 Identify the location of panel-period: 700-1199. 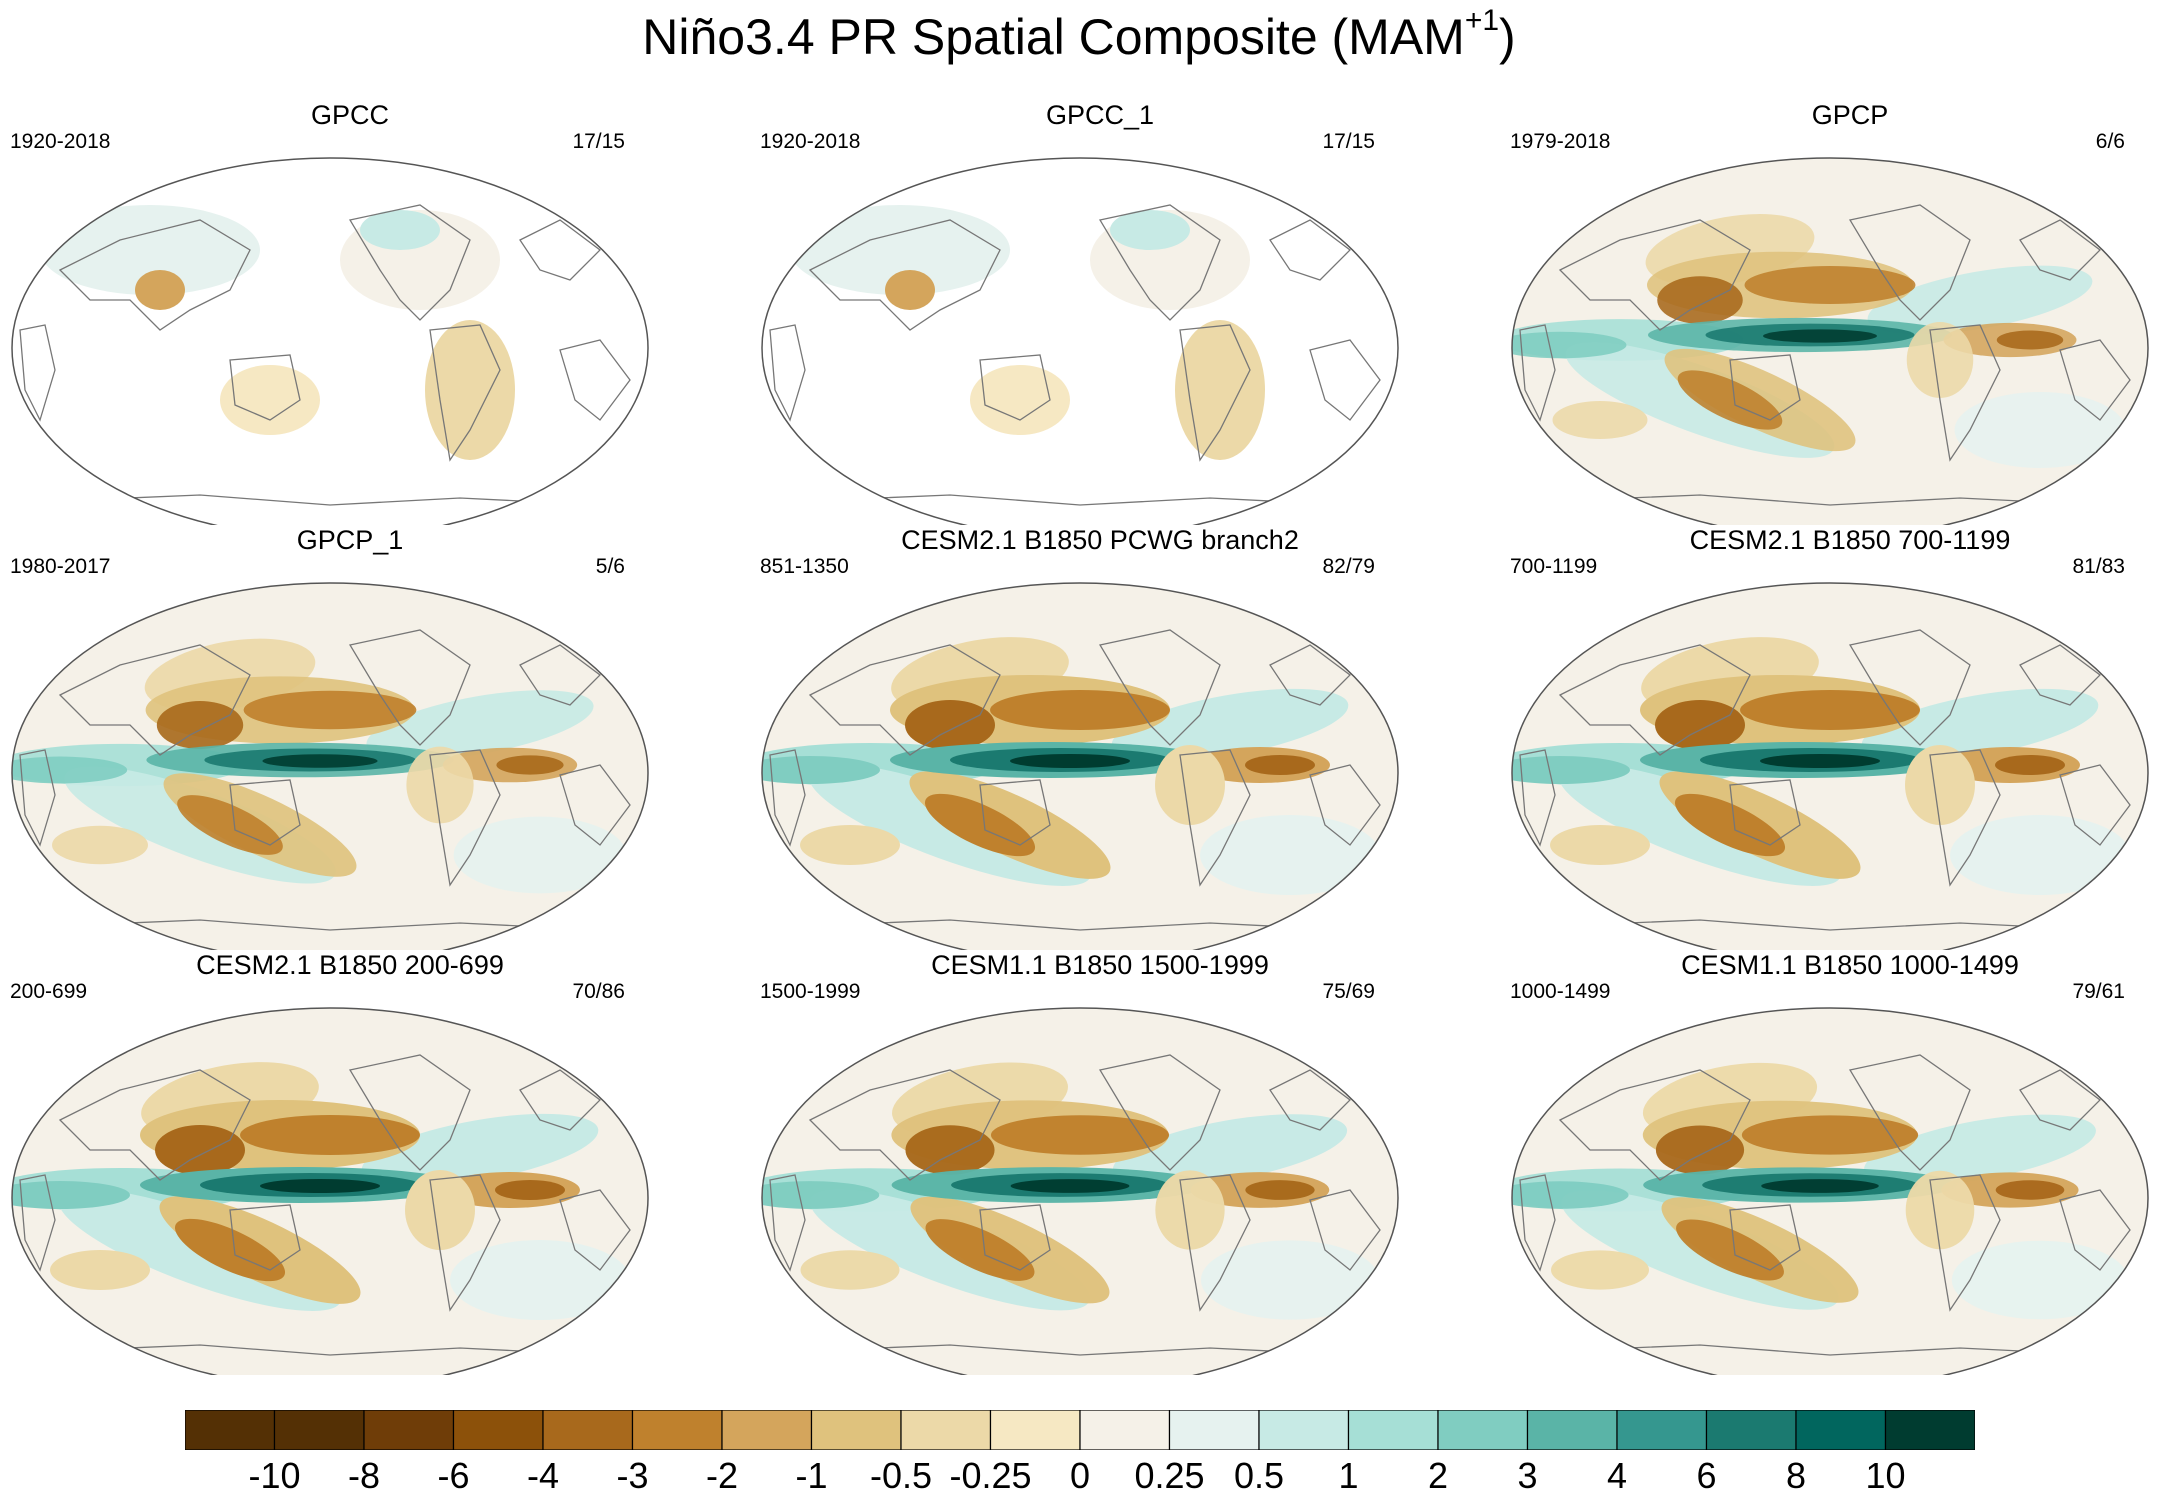
(1554, 566).